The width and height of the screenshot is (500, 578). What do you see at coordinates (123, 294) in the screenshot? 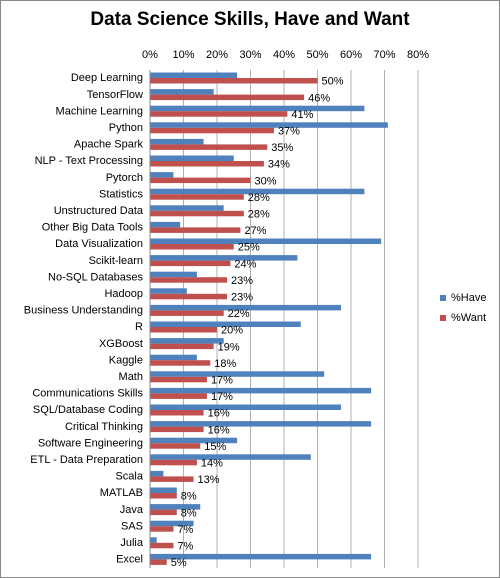
I see `y-tick-label: Hadoop` at bounding box center [123, 294].